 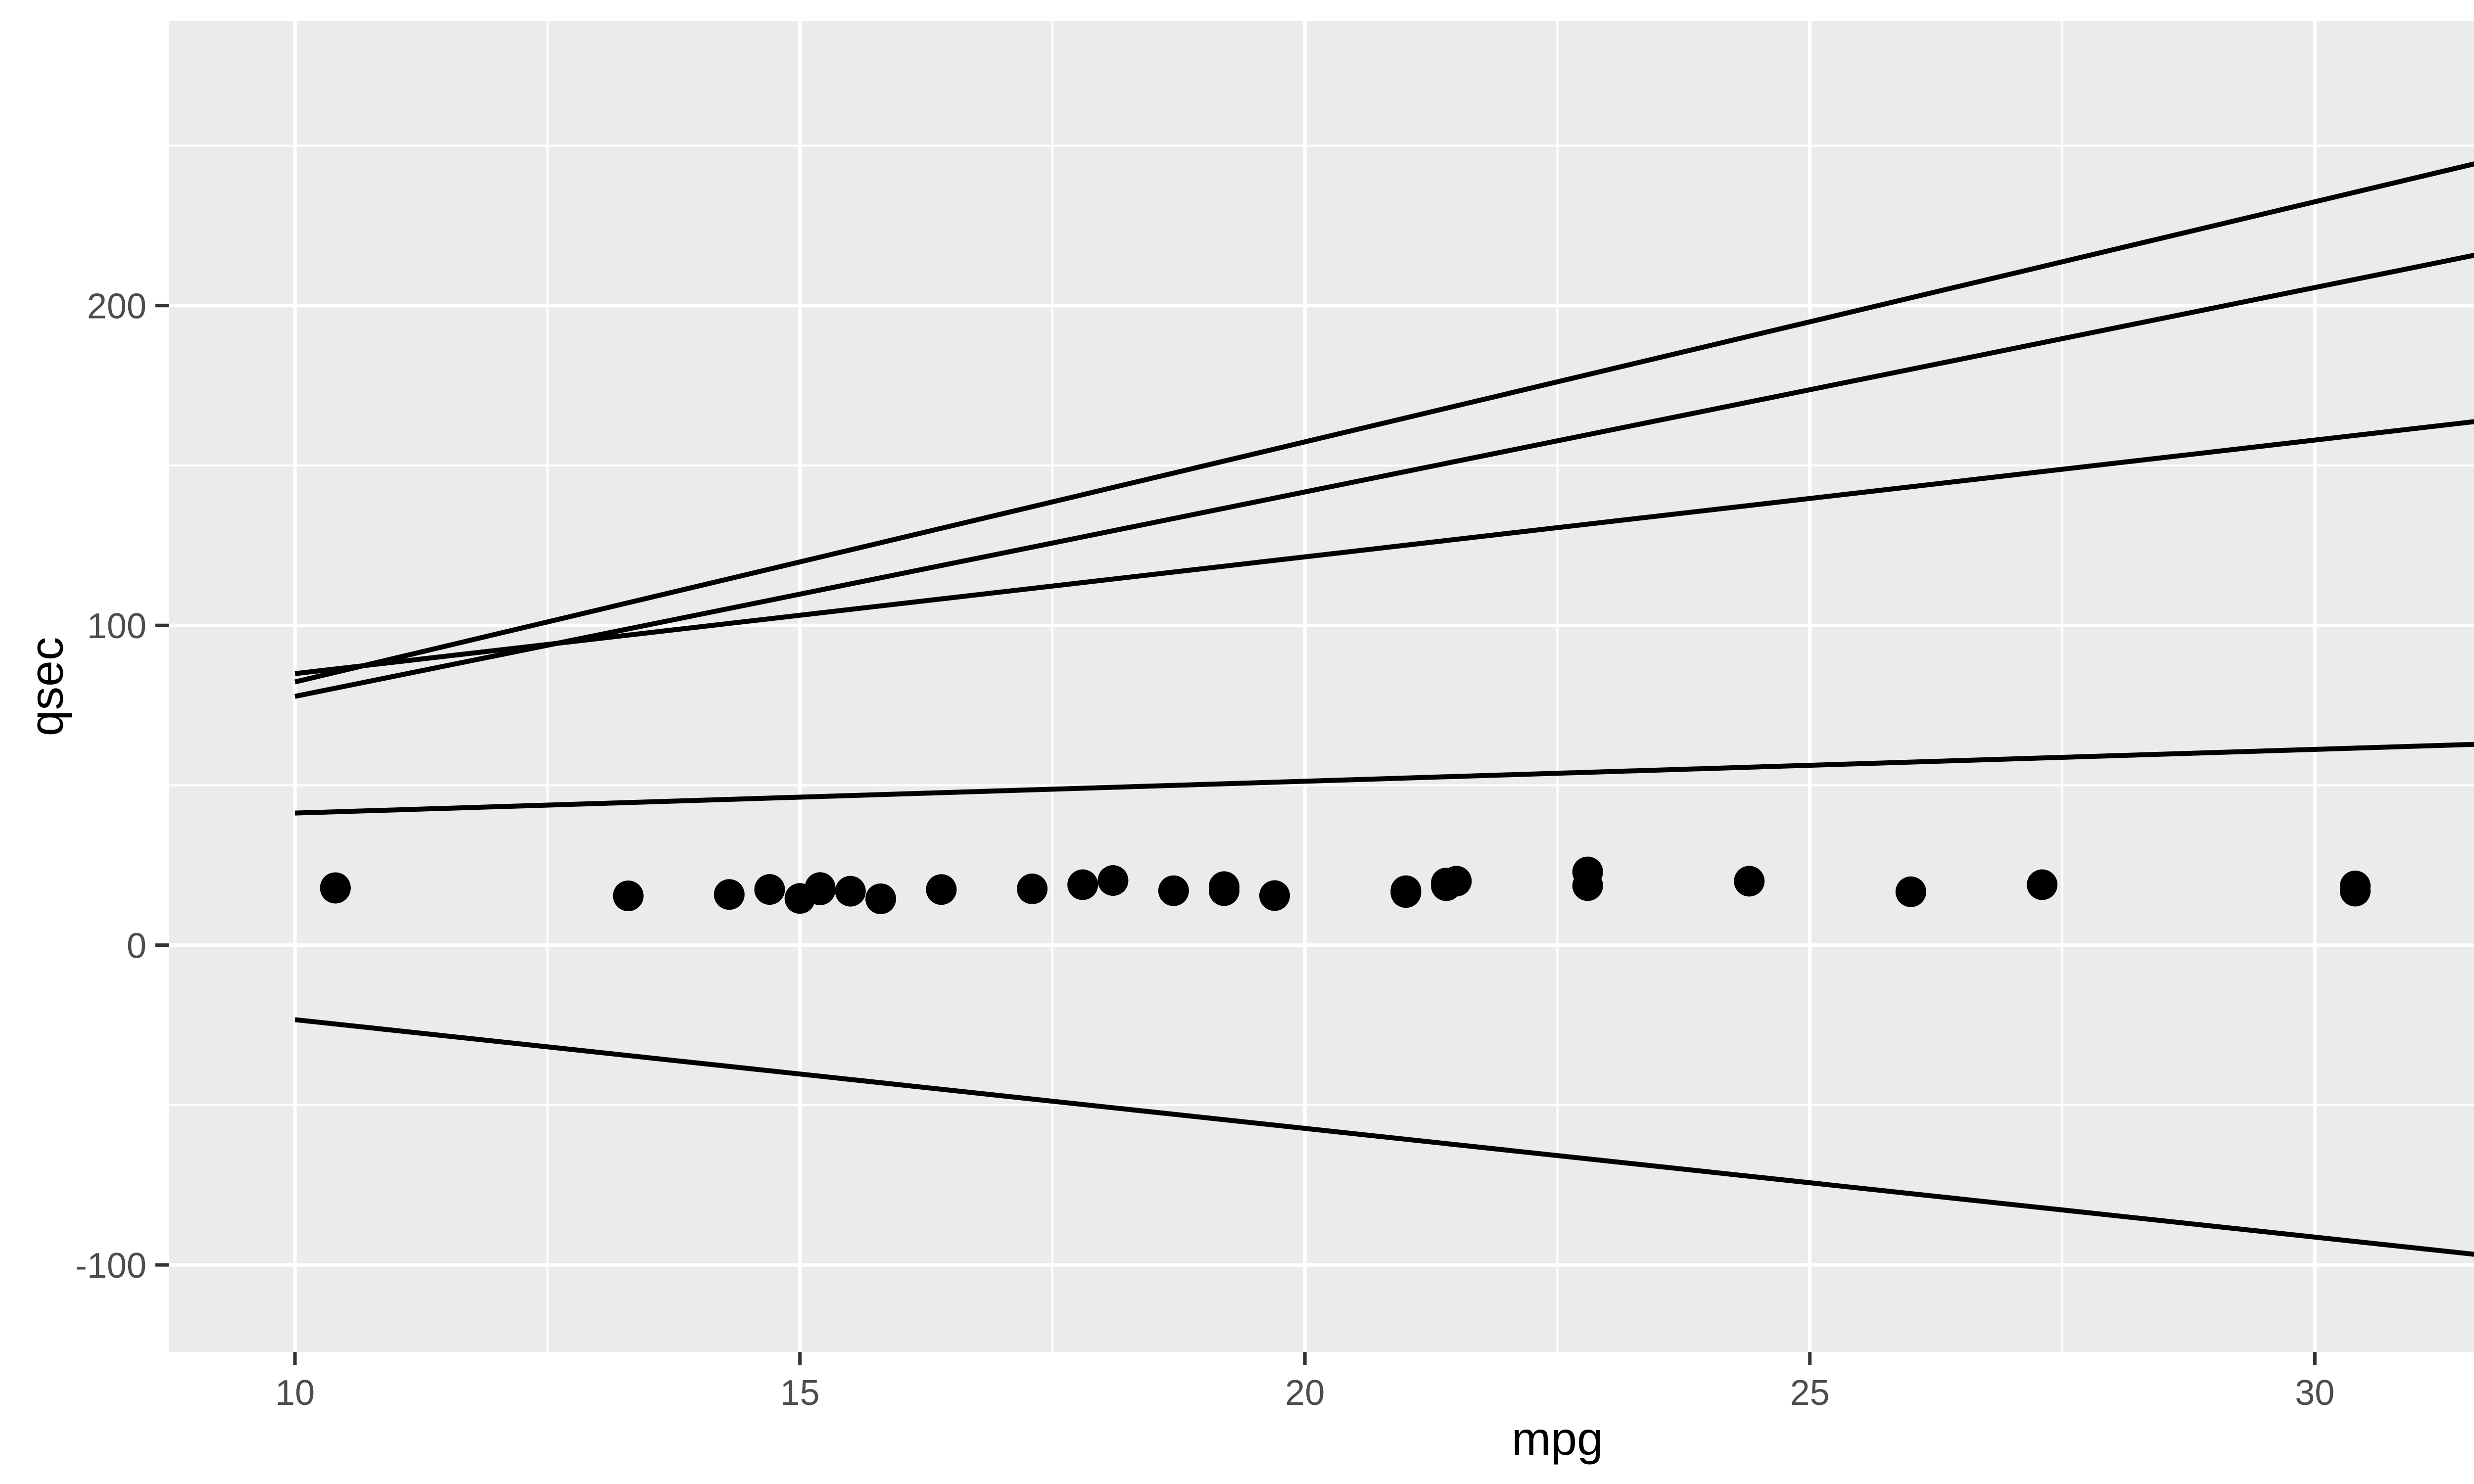 I want to click on x-tick-label: 25, so click(x=1810, y=1393).